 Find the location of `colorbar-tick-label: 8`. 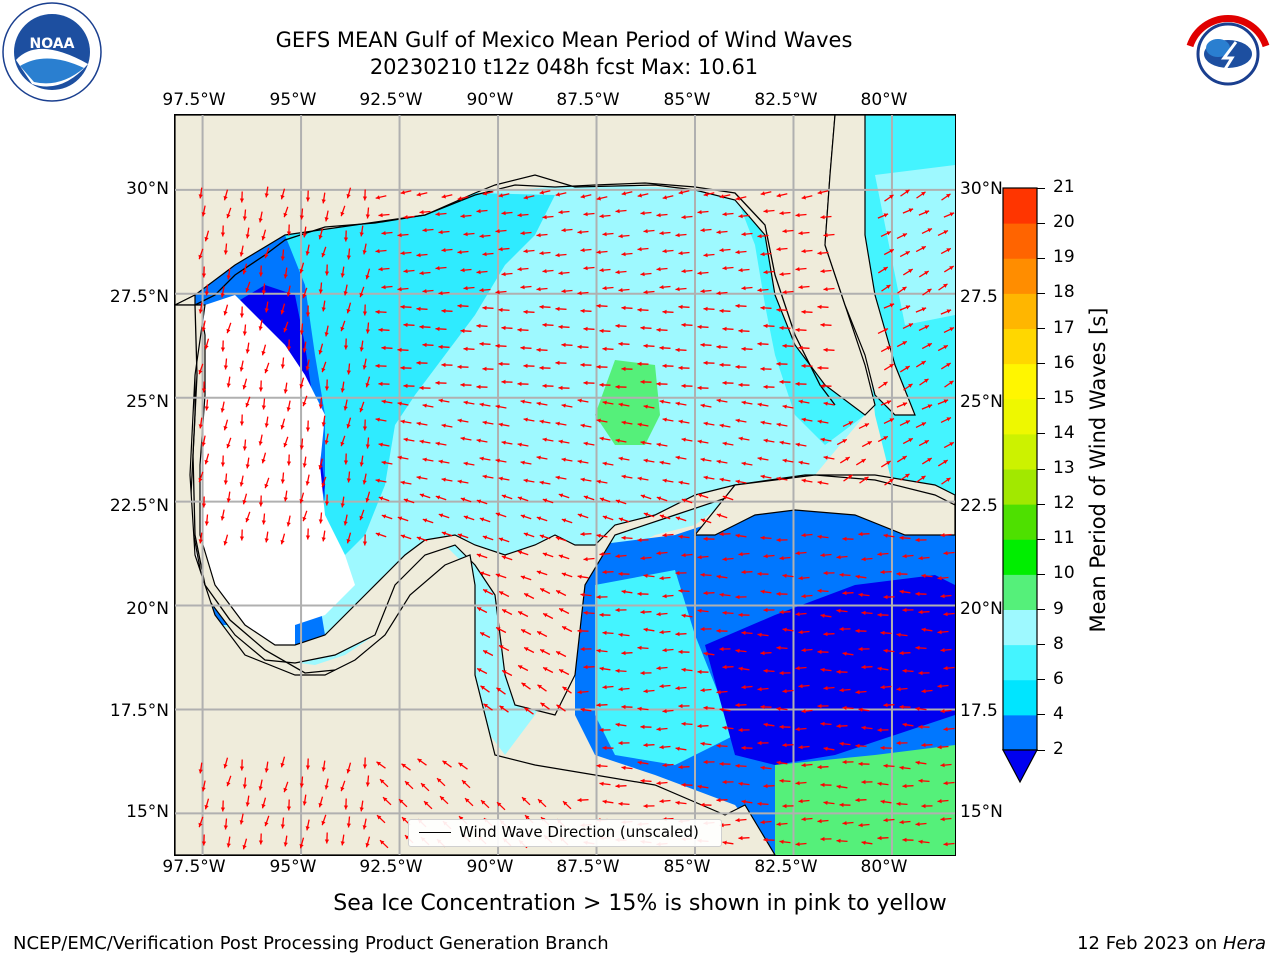

colorbar-tick-label: 8 is located at coordinates (1058, 643).